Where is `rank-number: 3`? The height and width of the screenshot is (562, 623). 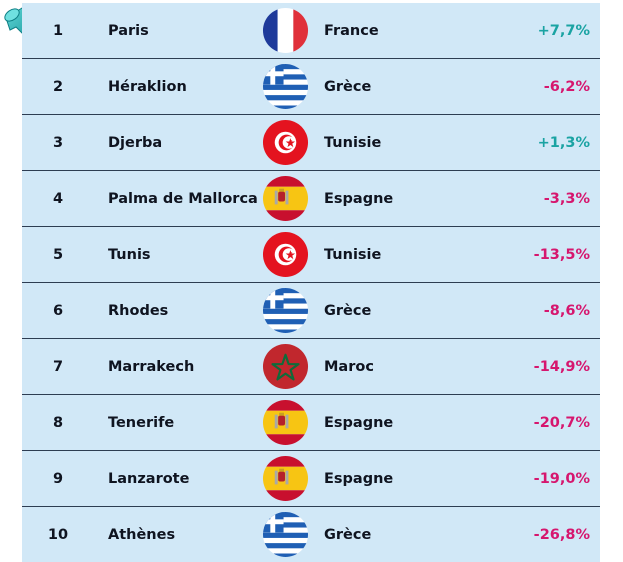
rank-number: 3 is located at coordinates (58, 142).